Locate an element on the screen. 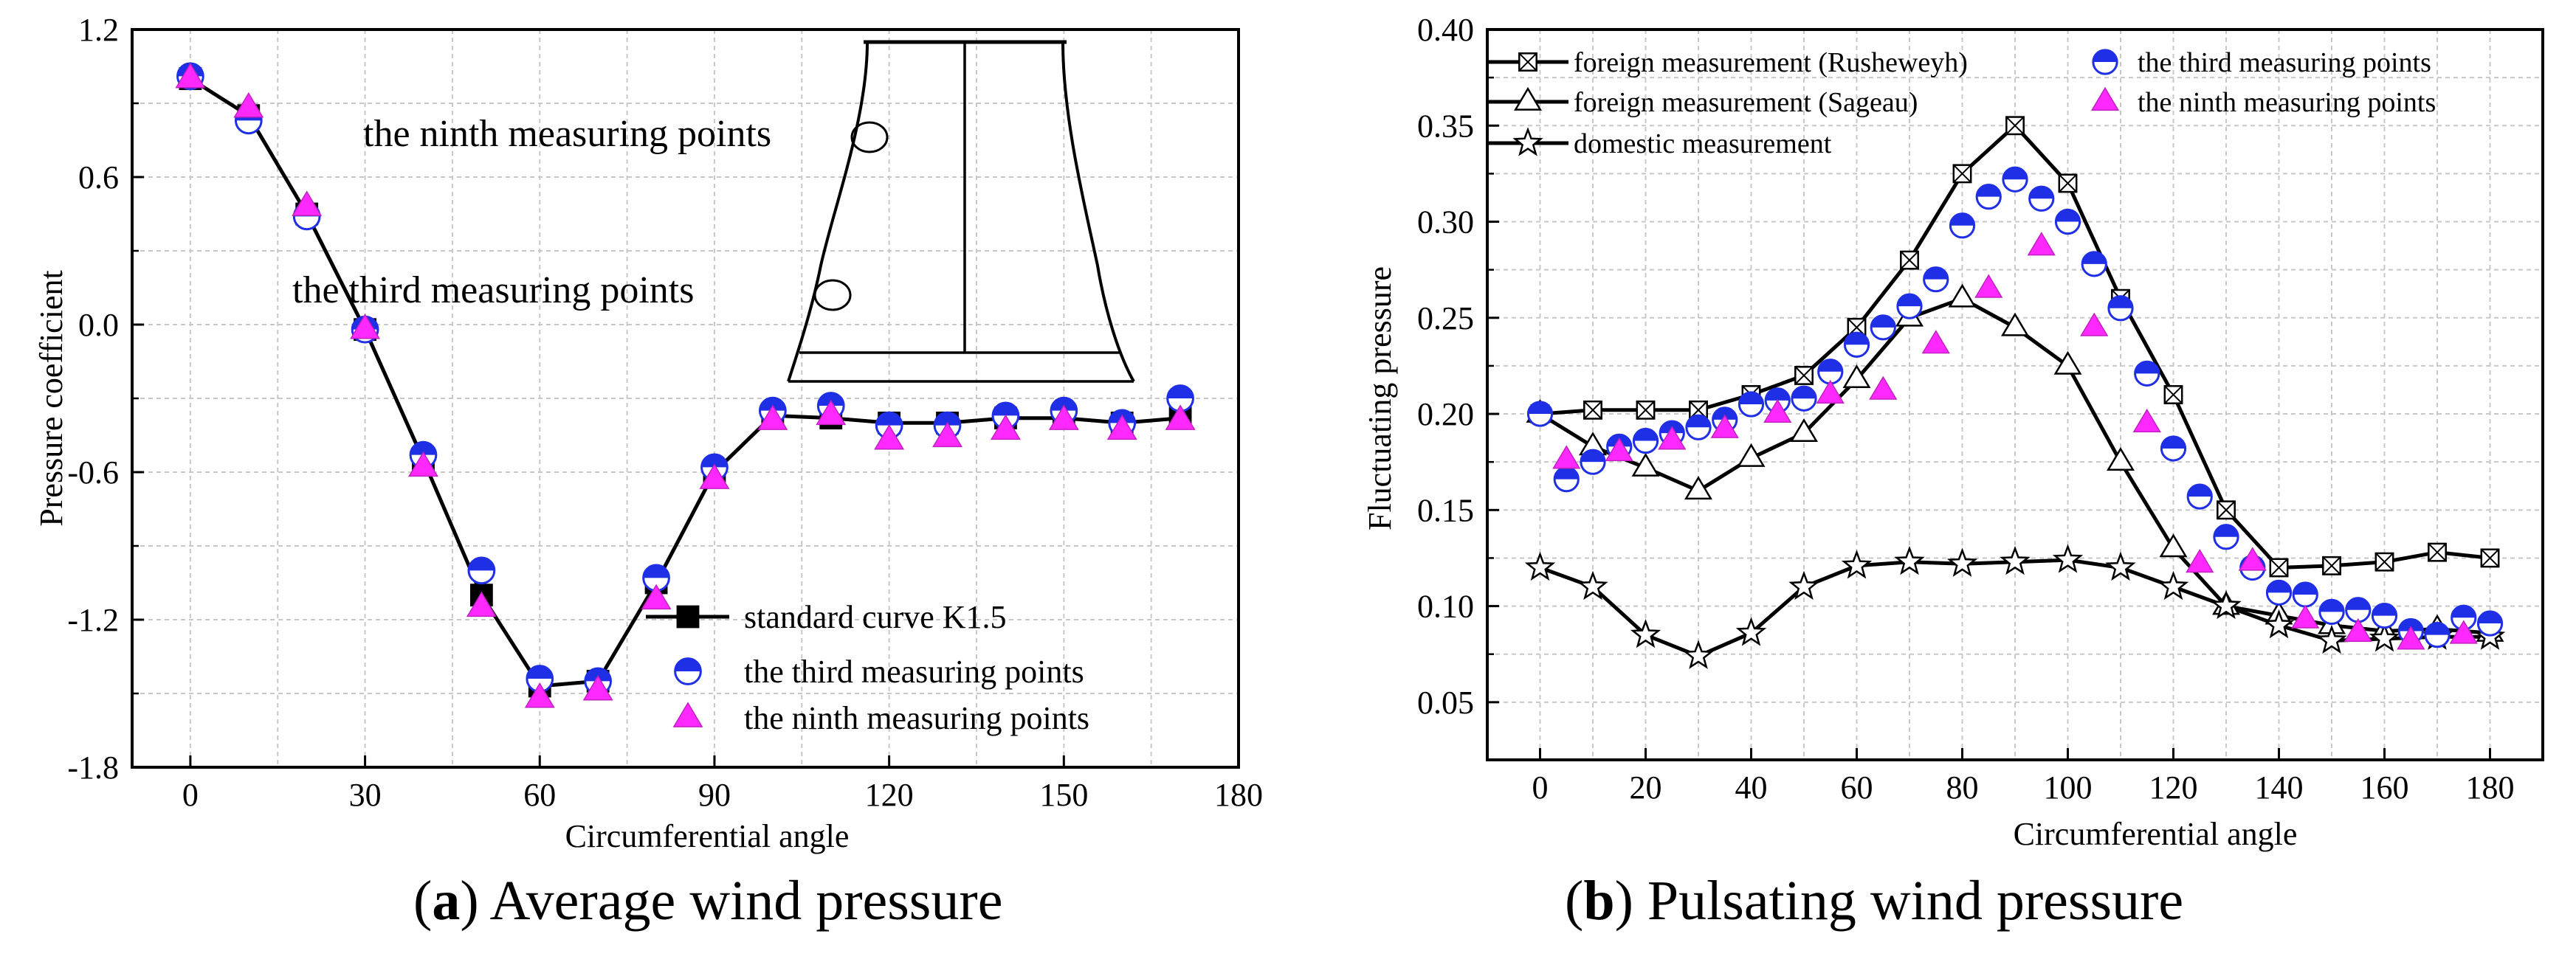 The width and height of the screenshot is (2576, 962). legend-label: standard curve K1.5 is located at coordinates (876, 617).